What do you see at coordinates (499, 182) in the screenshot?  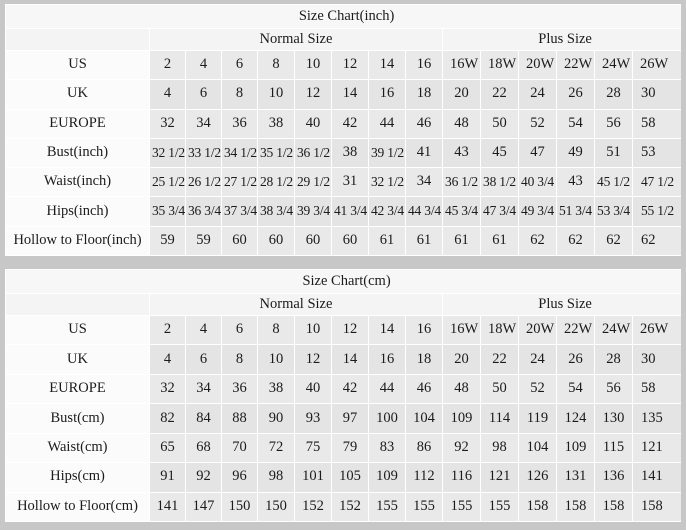 I see `cell: 38 1/2` at bounding box center [499, 182].